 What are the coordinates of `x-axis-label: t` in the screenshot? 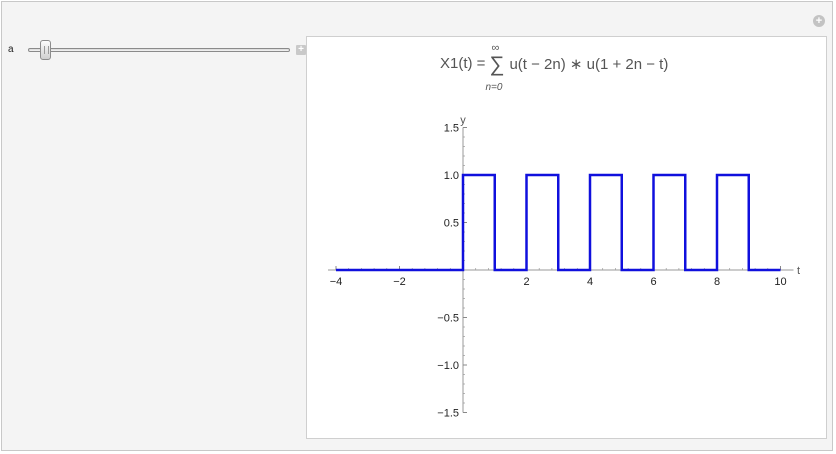 It's located at (798, 271).